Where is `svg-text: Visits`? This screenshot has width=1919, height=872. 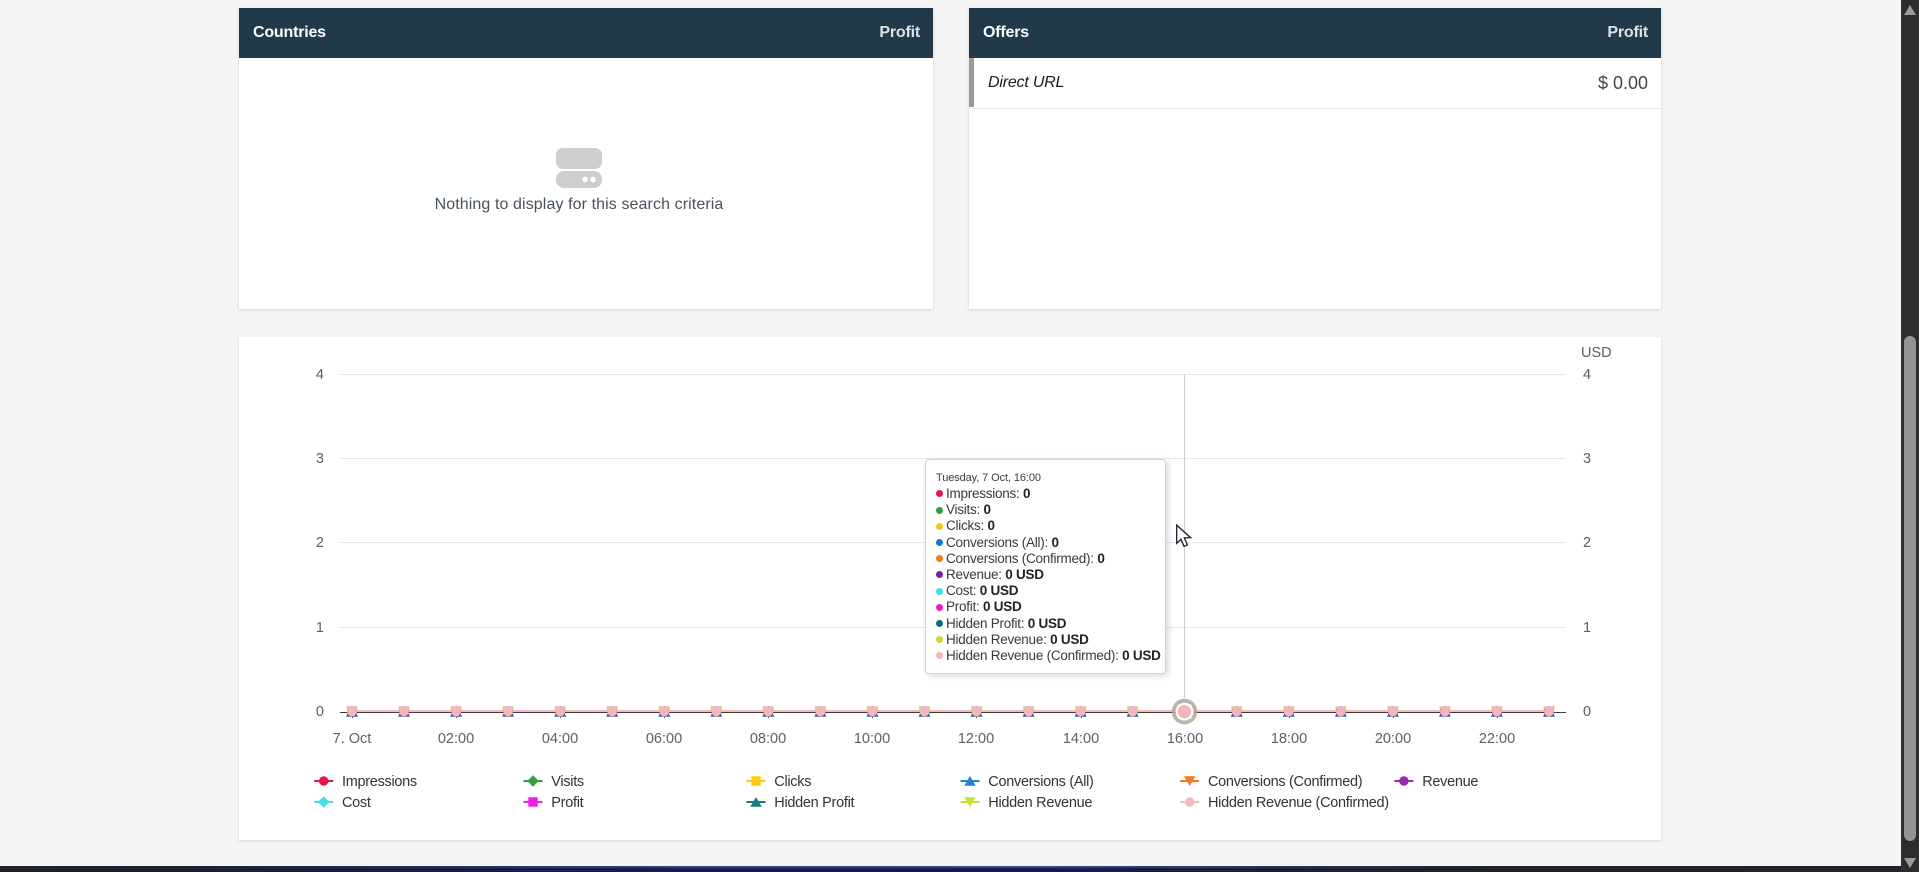
svg-text: Visits is located at coordinates (567, 782).